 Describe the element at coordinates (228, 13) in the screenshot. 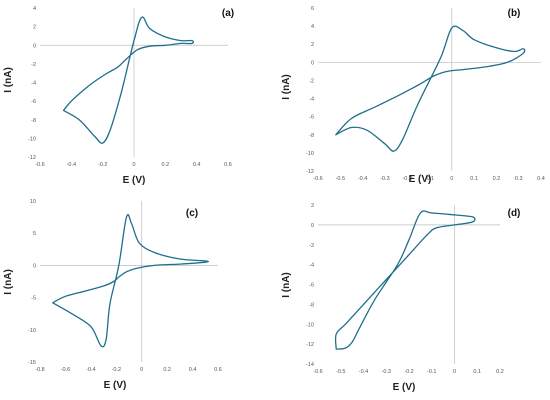

I see `panel-label: (a)` at that location.